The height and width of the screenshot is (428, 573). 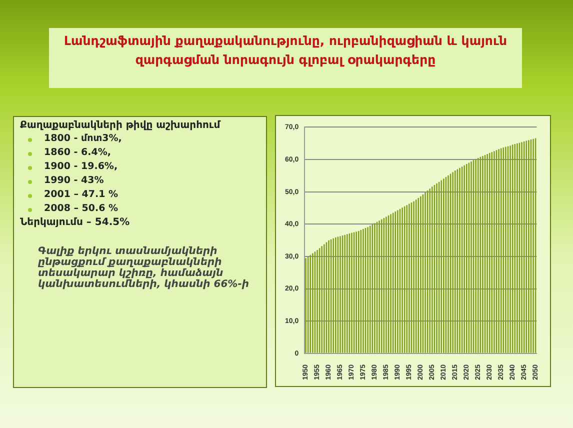 I want to click on text: 1900 - 19.6%,, so click(x=144, y=166).